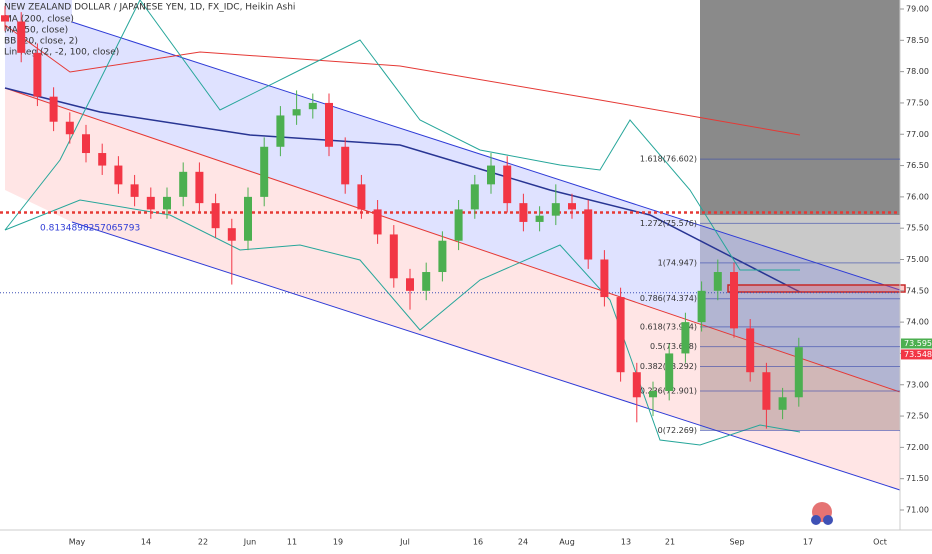  What do you see at coordinates (90, 229) in the screenshot?
I see `channel-label: 0.8134898257065793` at bounding box center [90, 229].